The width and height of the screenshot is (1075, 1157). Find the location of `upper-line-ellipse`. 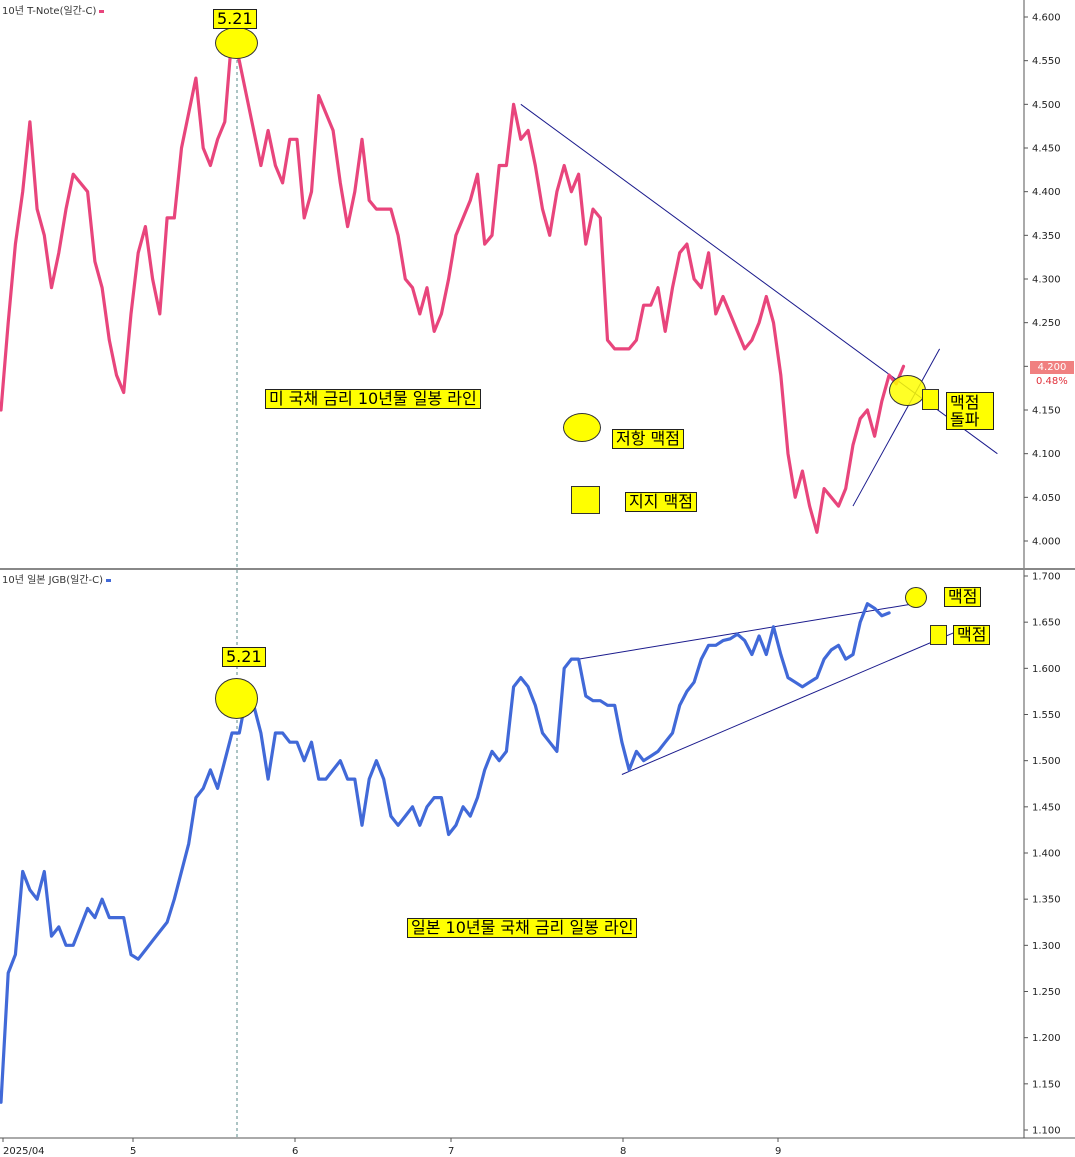

upper-line-ellipse is located at coordinates (916, 597).